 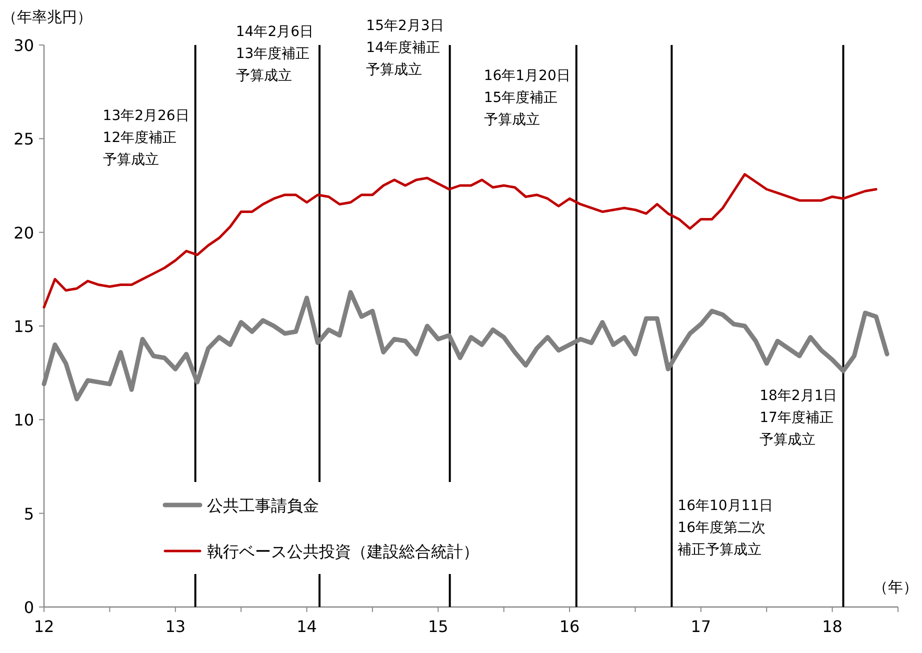 What do you see at coordinates (569, 626) in the screenshot?
I see `x-tick-label: 16` at bounding box center [569, 626].